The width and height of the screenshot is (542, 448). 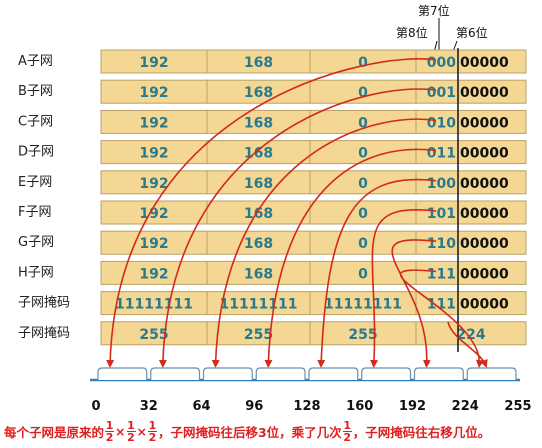 I want to click on high-bits: 100, so click(x=441, y=184).